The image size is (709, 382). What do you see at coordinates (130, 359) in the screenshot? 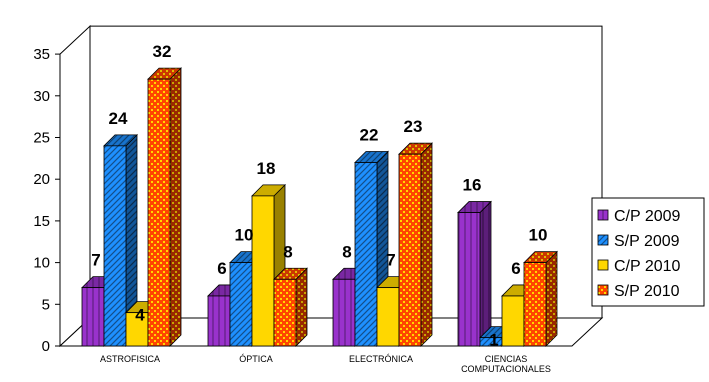
I see `x-tick-label: ASTROFISICA` at bounding box center [130, 359].